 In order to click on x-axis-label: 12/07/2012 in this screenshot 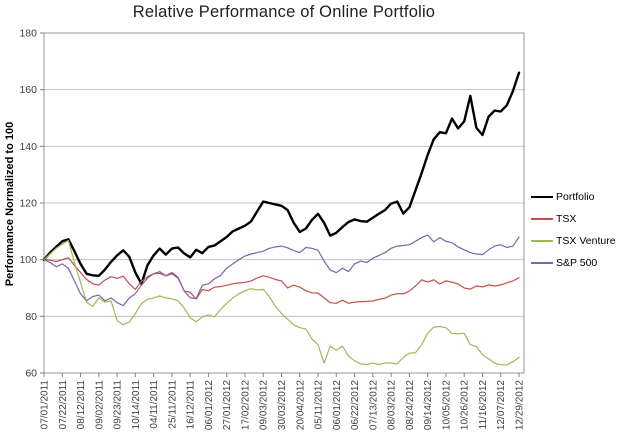, I will do `click(501, 405)`.